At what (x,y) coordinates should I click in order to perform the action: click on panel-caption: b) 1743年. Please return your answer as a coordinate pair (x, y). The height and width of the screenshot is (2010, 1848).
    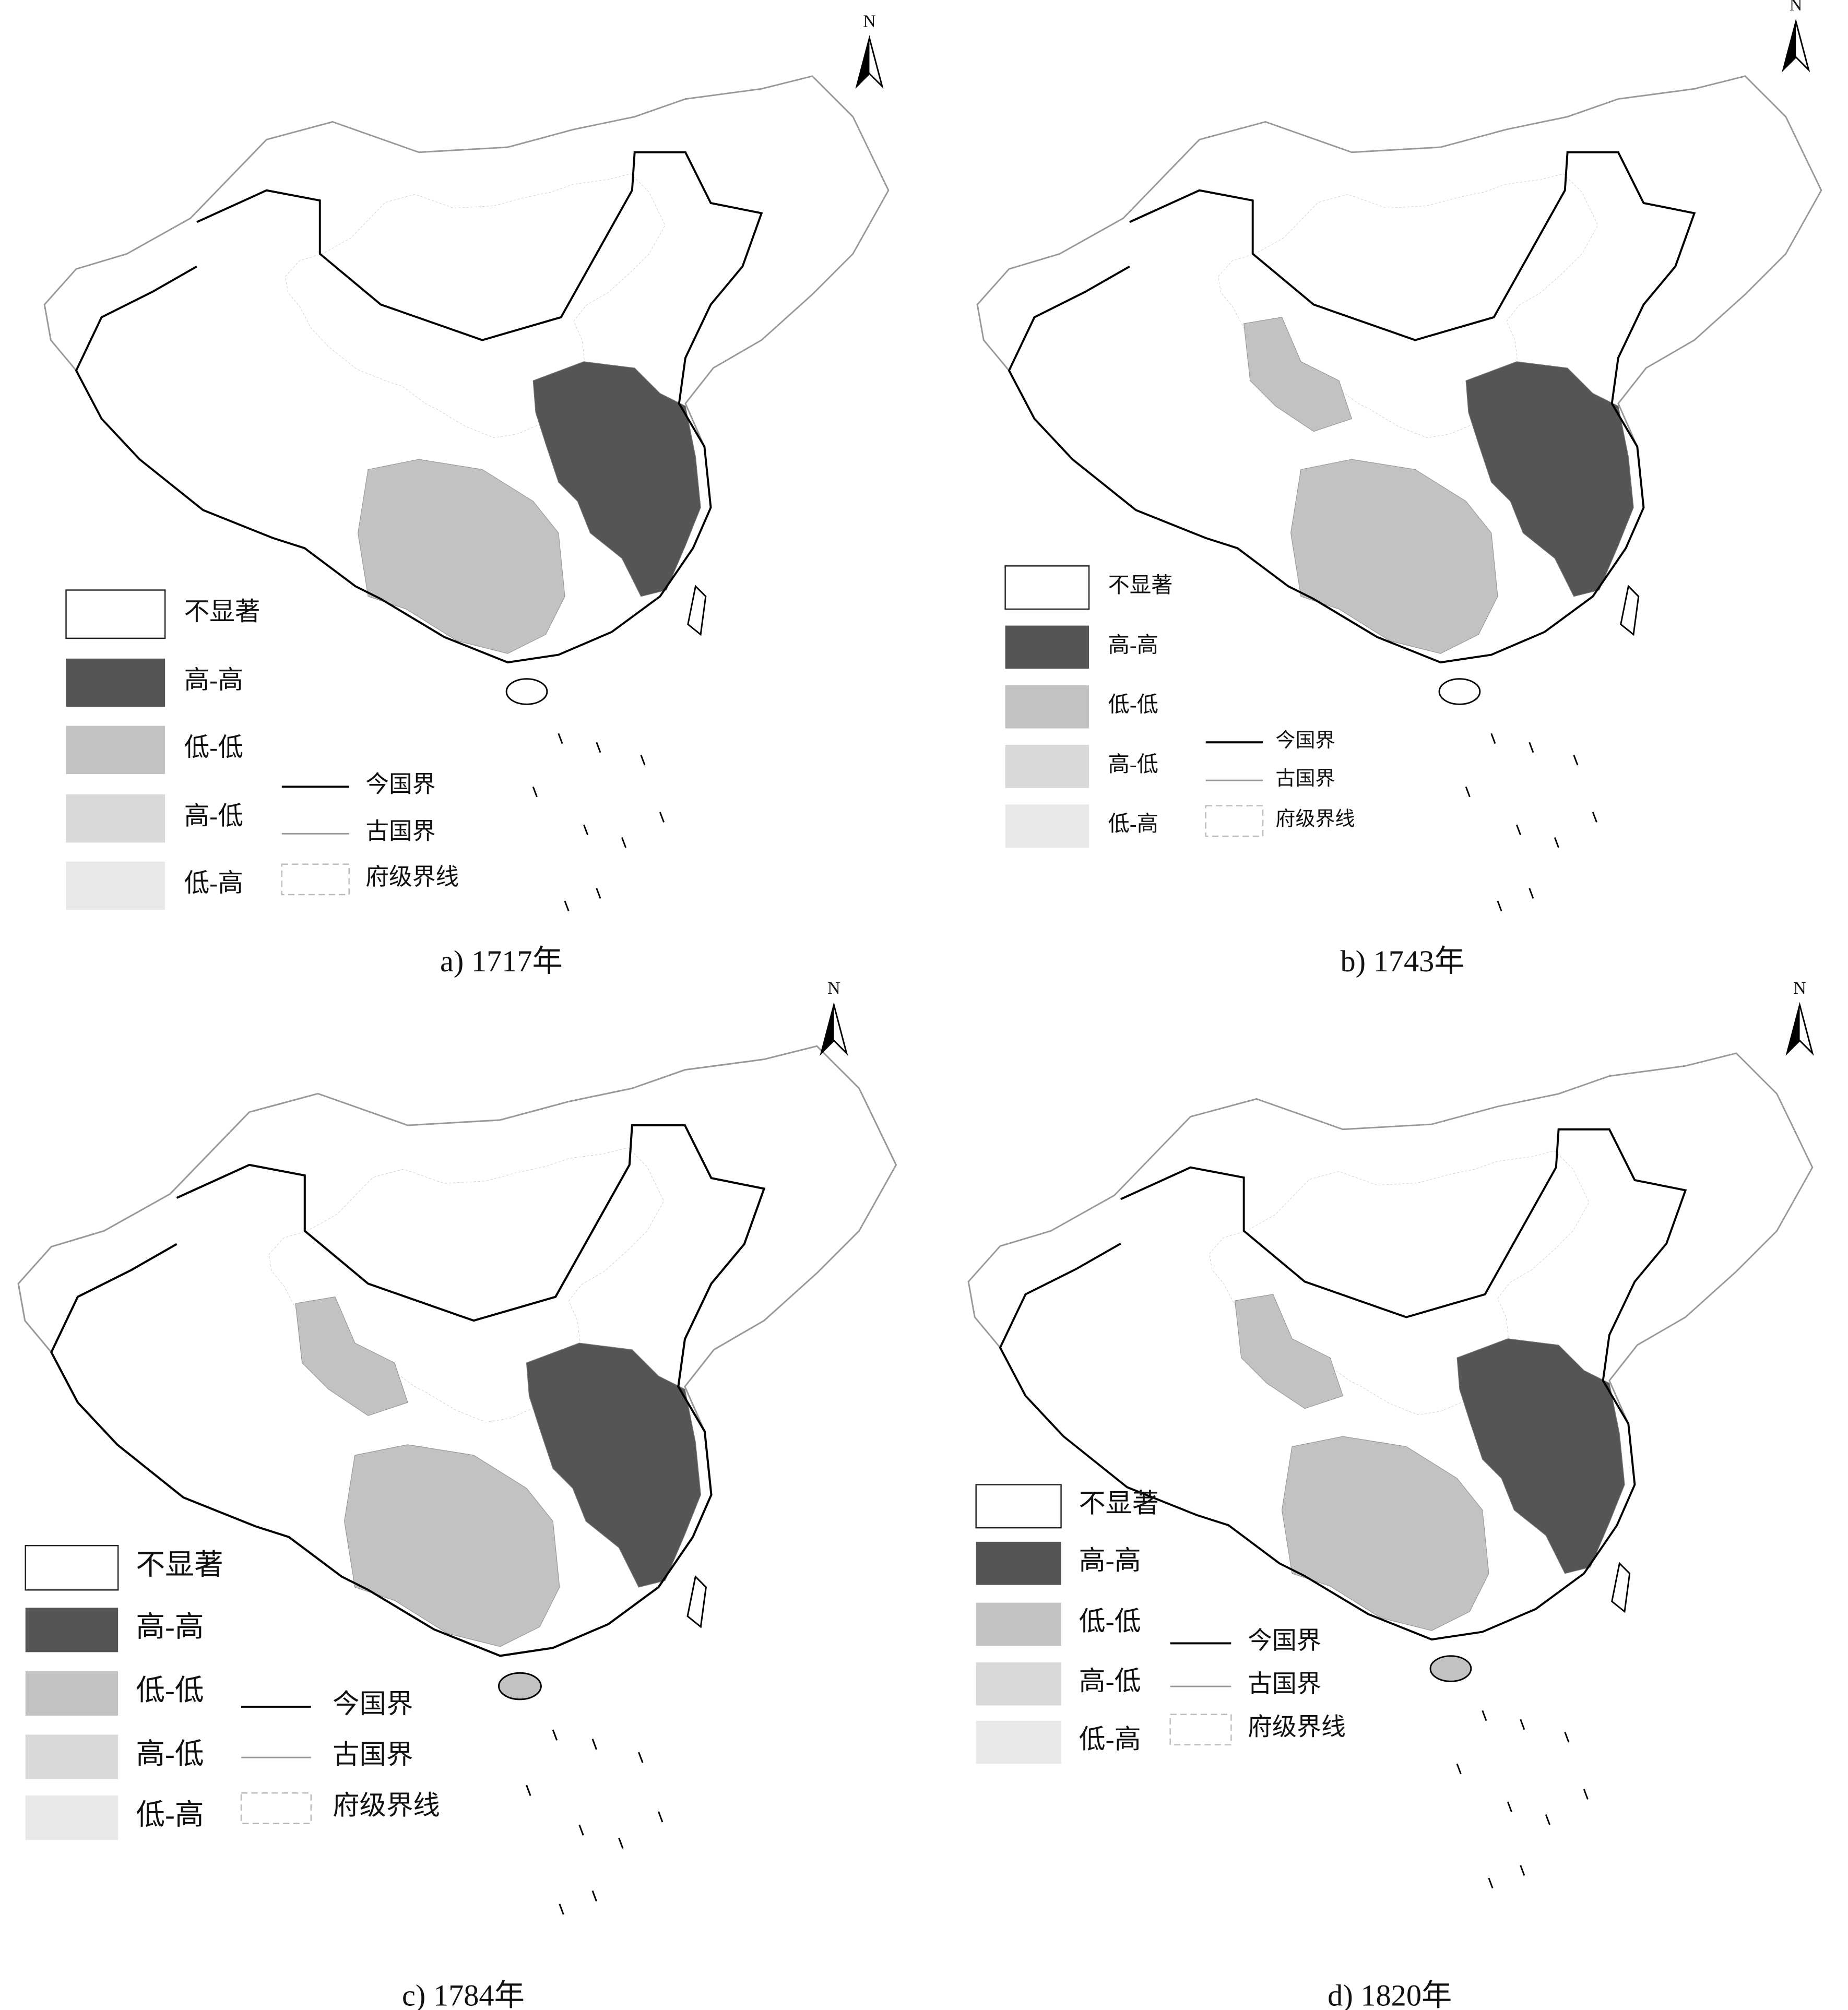
    Looking at the image, I should click on (1402, 961).